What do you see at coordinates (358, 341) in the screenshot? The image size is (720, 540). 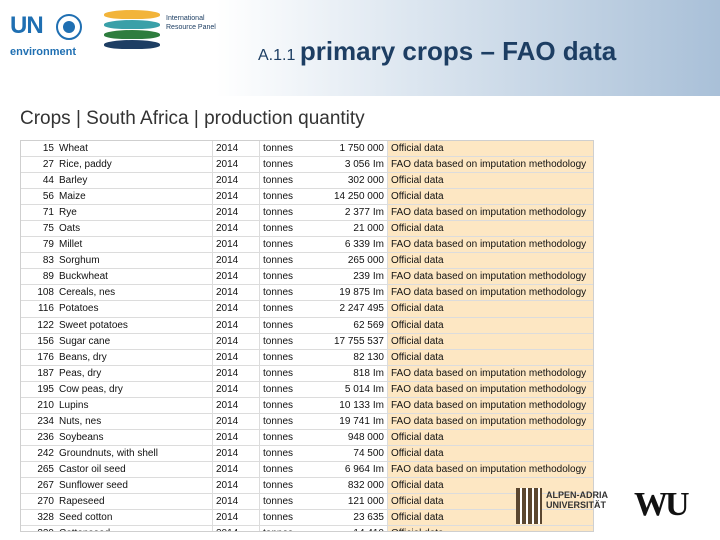 I see `row-value-number: 17 755 537` at bounding box center [358, 341].